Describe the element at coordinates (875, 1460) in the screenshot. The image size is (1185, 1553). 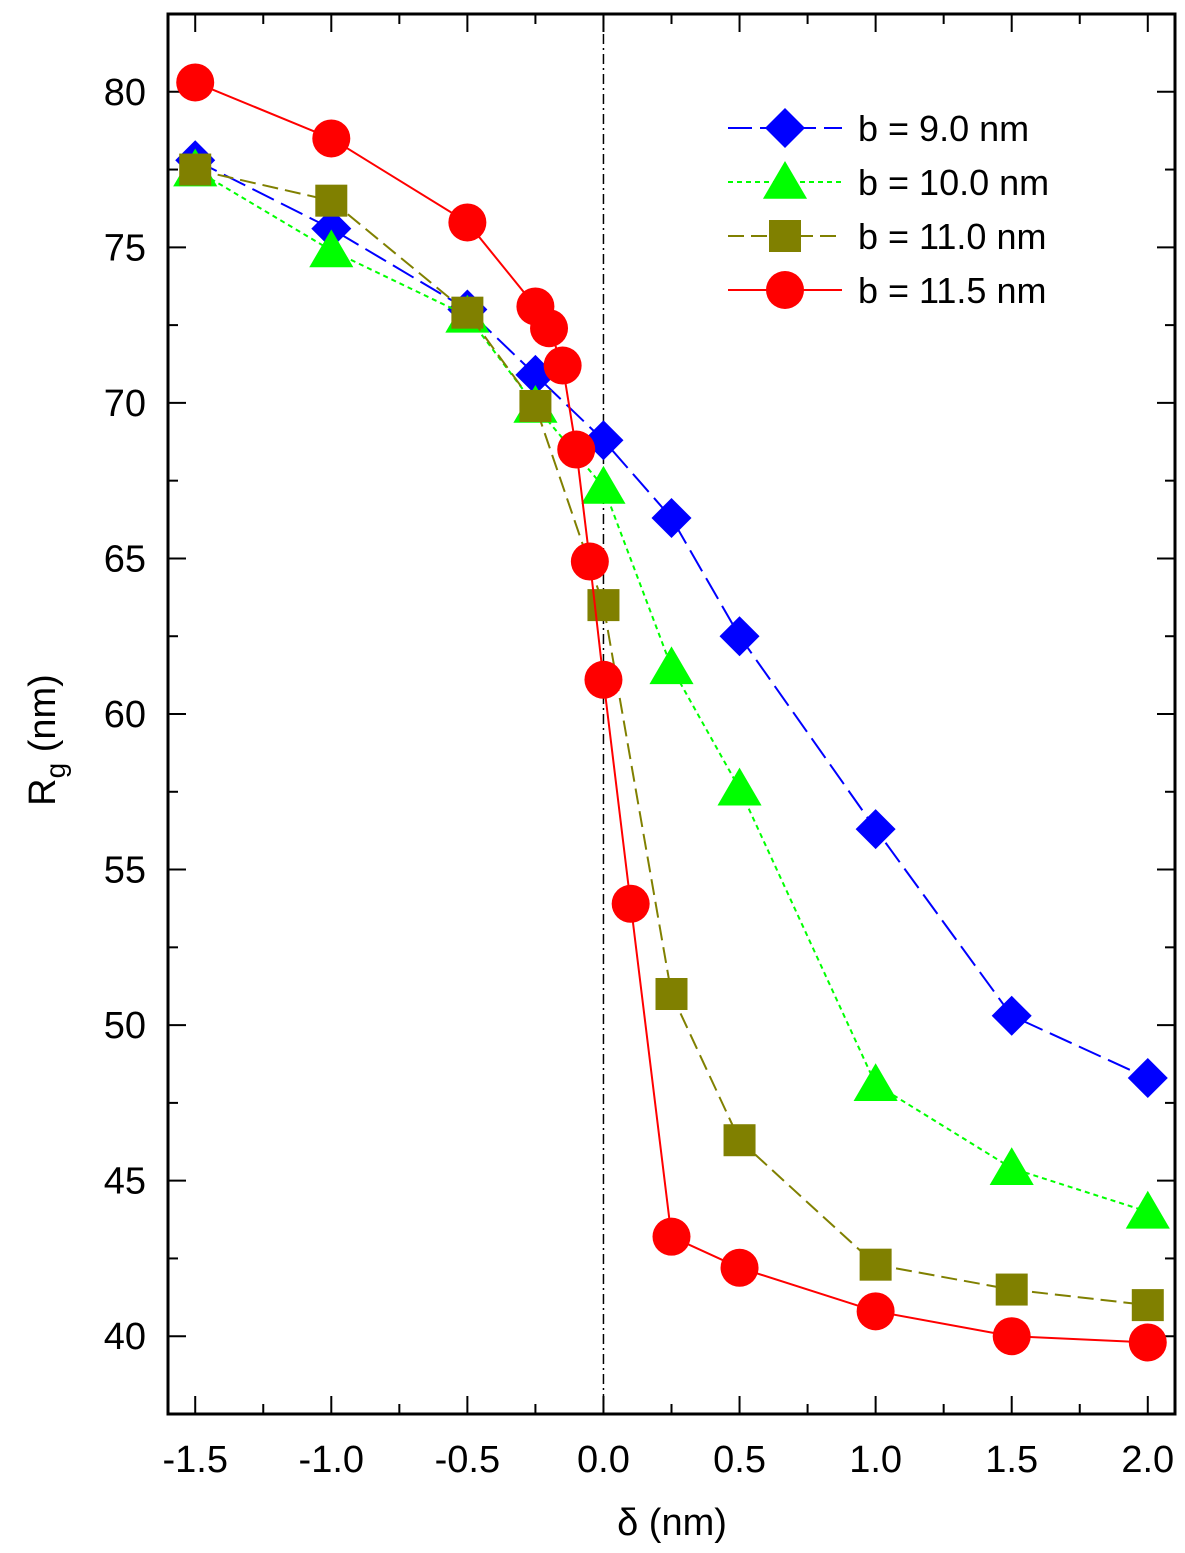
I see `x-tick-label: 1.0` at that location.